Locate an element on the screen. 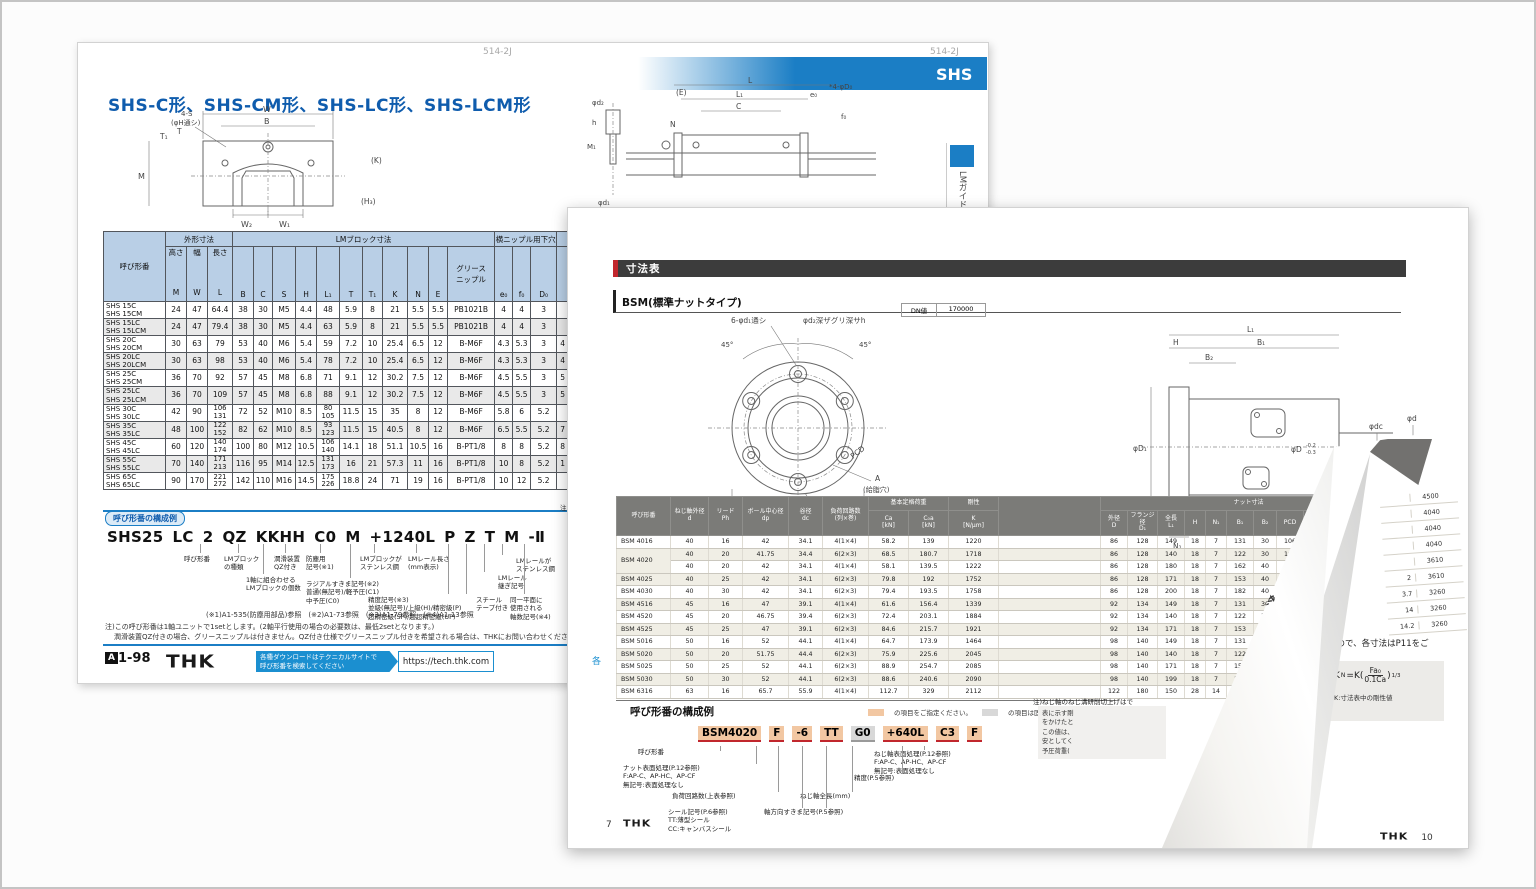 The image size is (1536, 889). formula-fraction: Fa₀ 0.1Ca is located at coordinates (1375, 675).